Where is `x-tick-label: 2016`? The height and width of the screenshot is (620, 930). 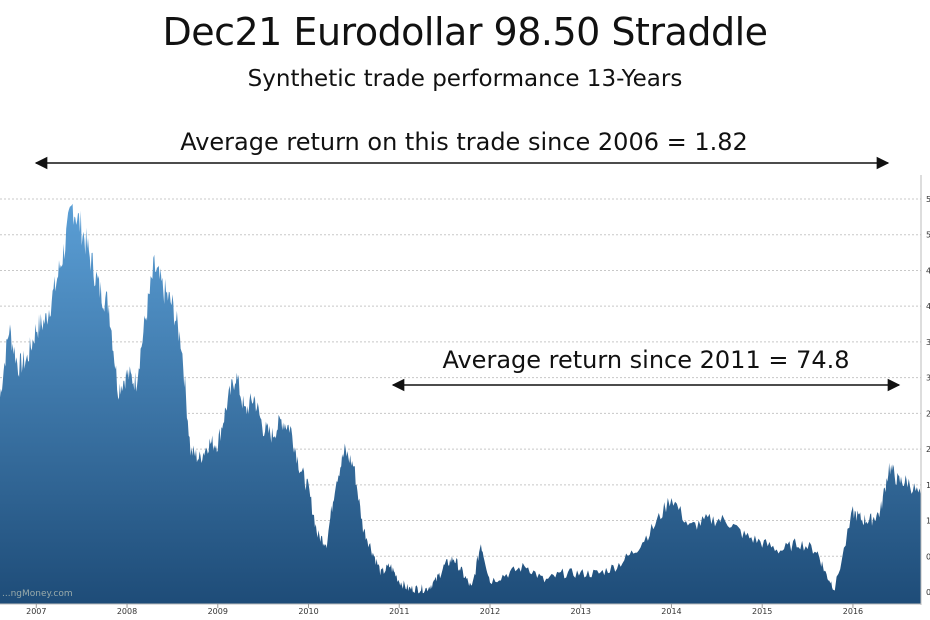
x-tick-label: 2016 is located at coordinates (853, 611).